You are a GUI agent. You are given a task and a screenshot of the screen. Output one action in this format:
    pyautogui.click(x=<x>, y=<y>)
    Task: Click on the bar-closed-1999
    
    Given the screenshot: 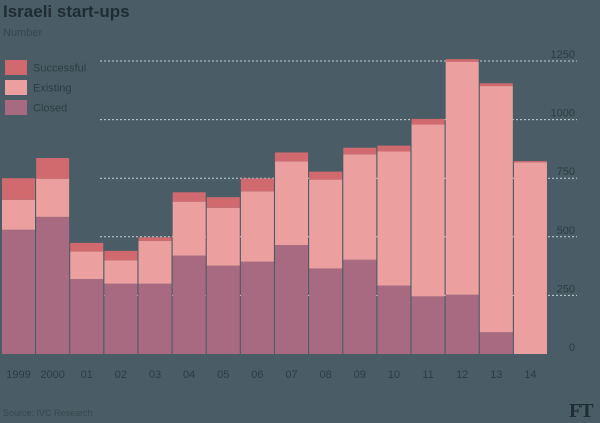 What is the action you would take?
    pyautogui.click(x=18, y=291)
    